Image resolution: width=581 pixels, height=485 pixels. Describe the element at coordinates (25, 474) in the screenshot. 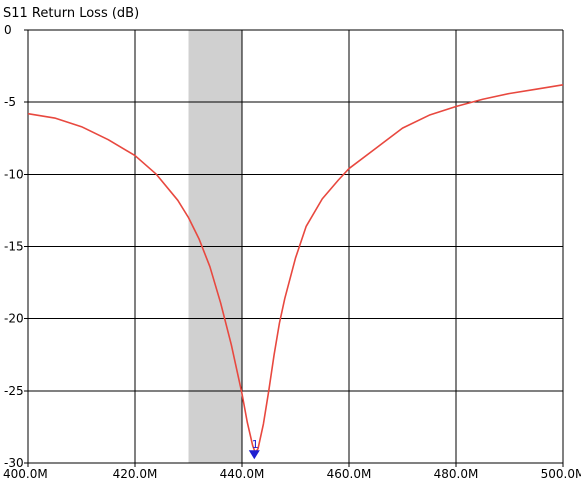

I see `x-tick-label: 400.0M` at that location.